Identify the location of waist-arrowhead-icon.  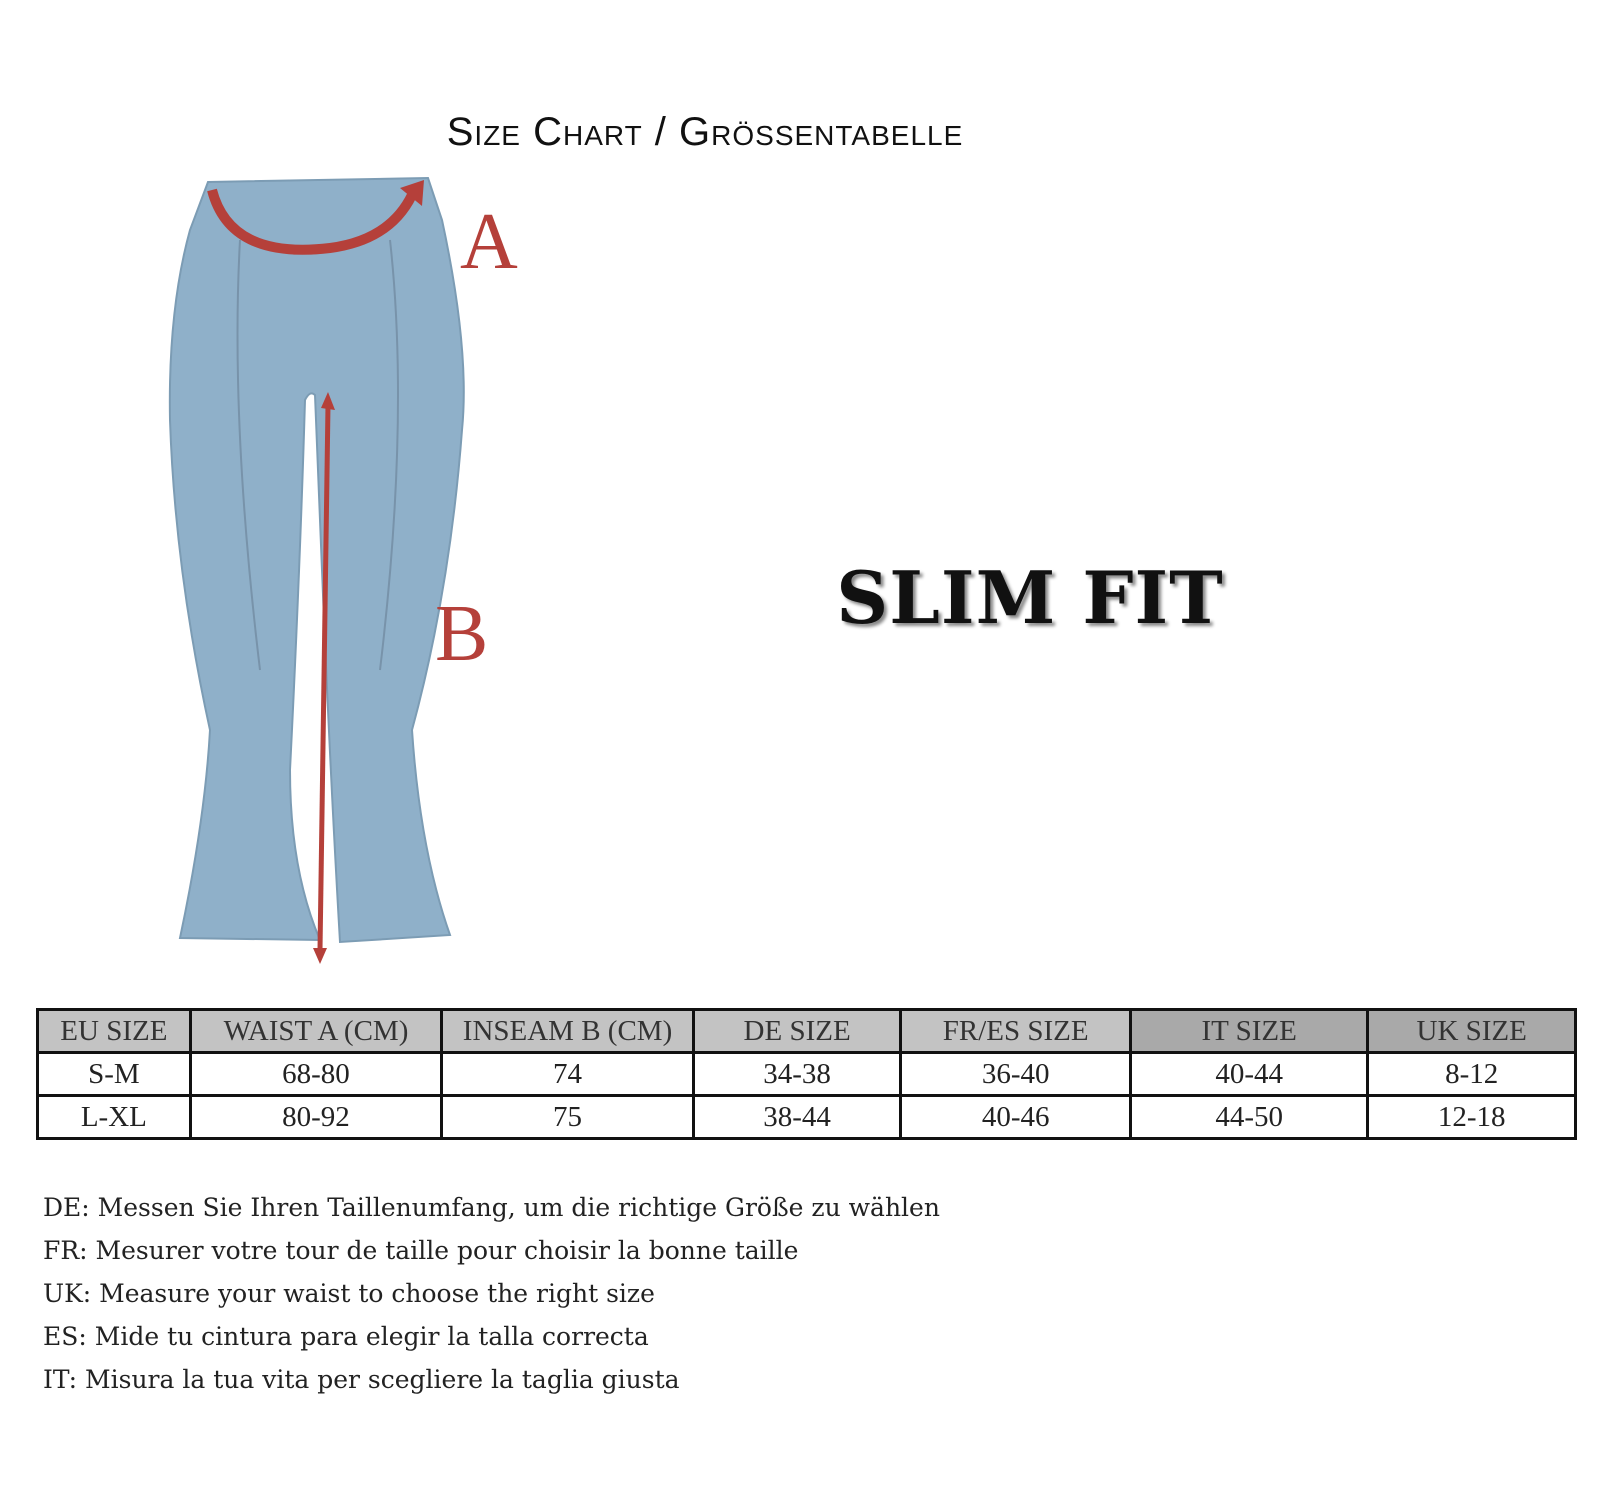
(412, 193).